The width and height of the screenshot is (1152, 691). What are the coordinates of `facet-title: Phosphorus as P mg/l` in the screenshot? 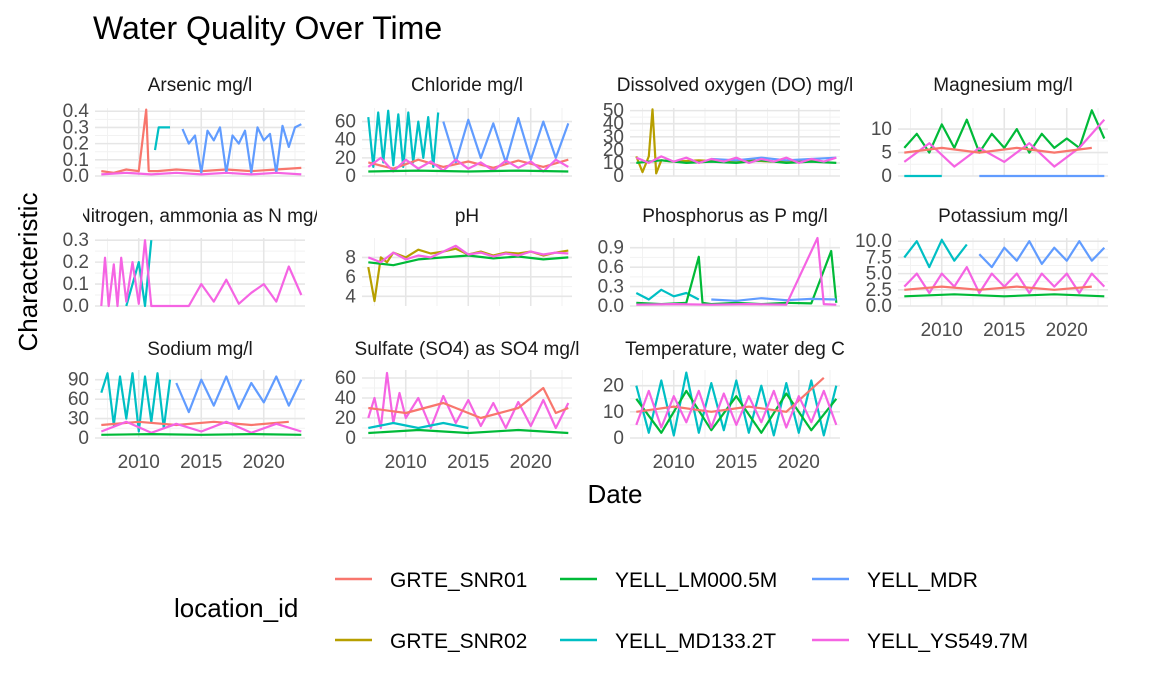 It's located at (735, 216).